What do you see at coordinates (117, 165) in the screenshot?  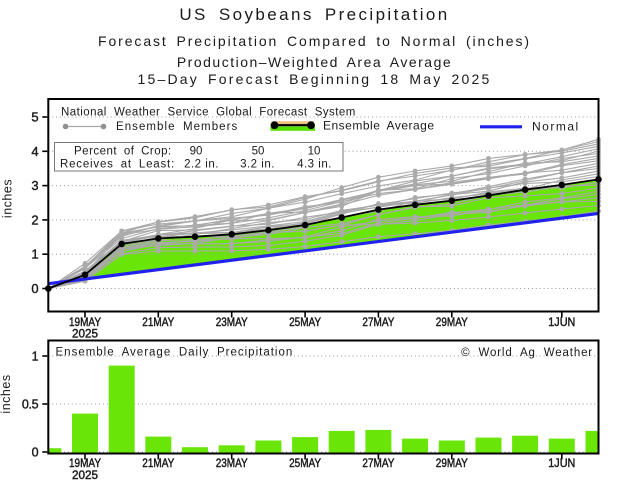 I see `svg-text: Receives at Least:` at bounding box center [117, 165].